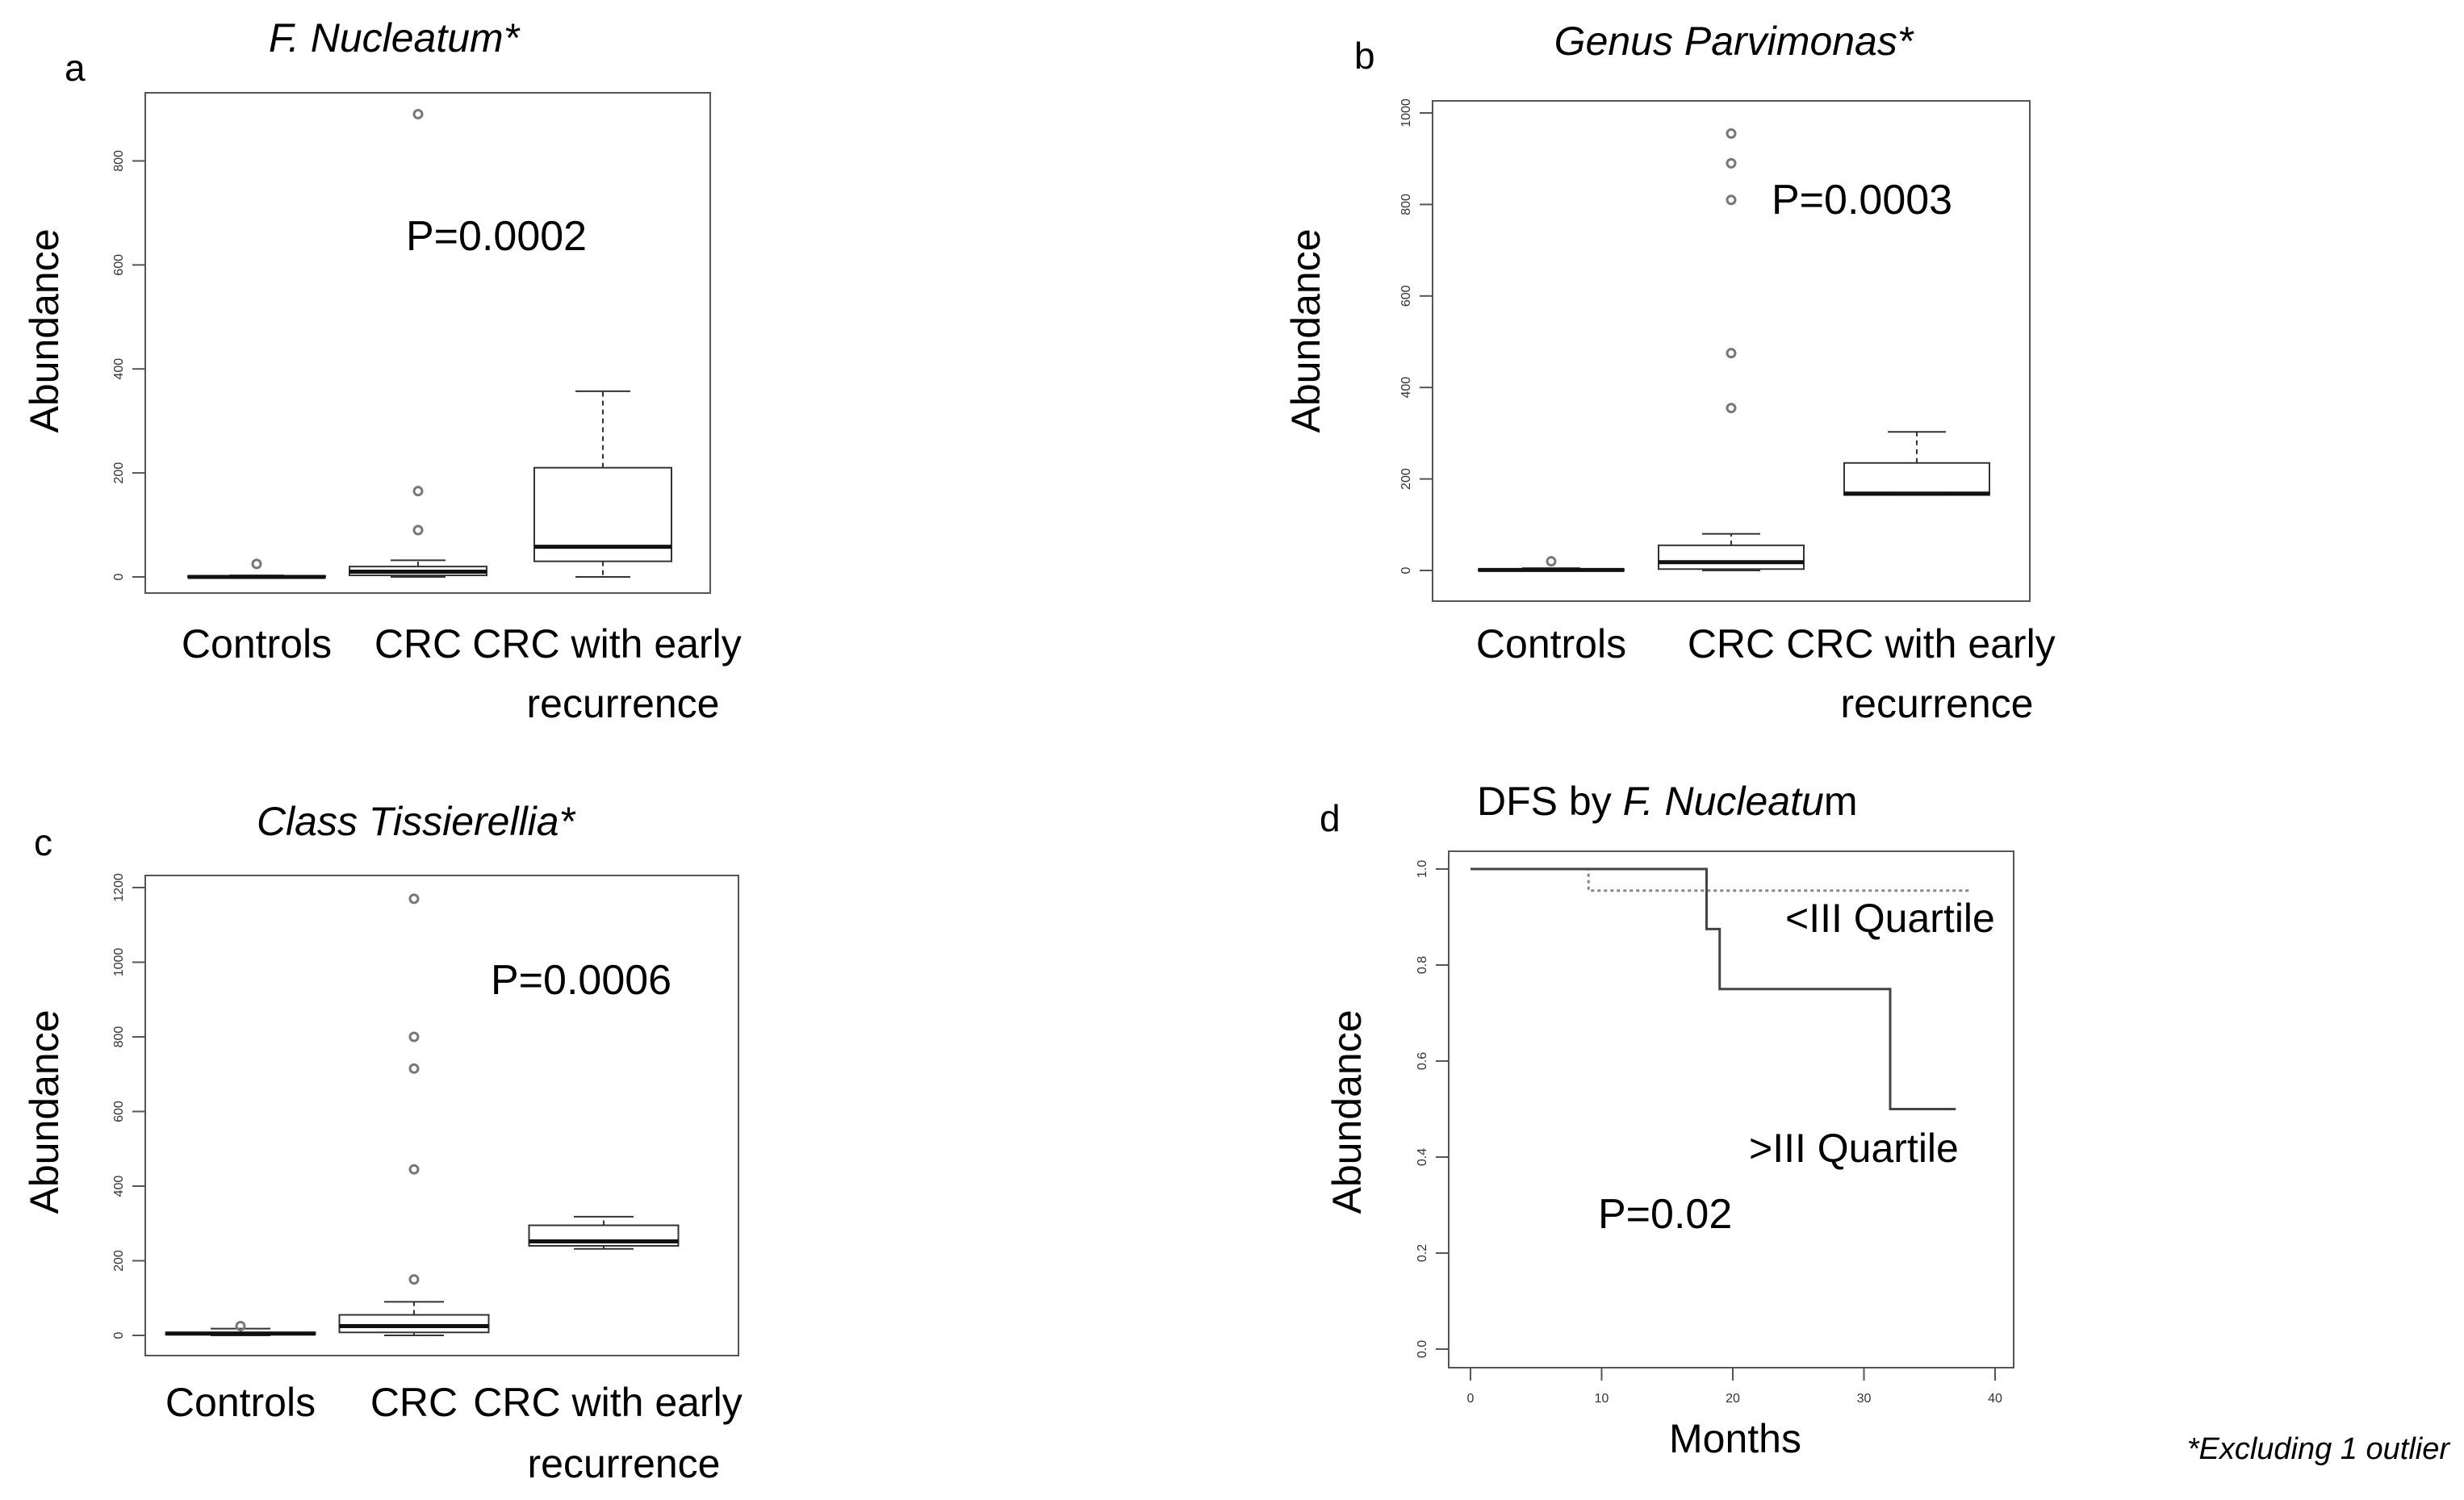  What do you see at coordinates (44, 1111) in the screenshot?
I see `panel-c-y-axis-label: Abundance` at bounding box center [44, 1111].